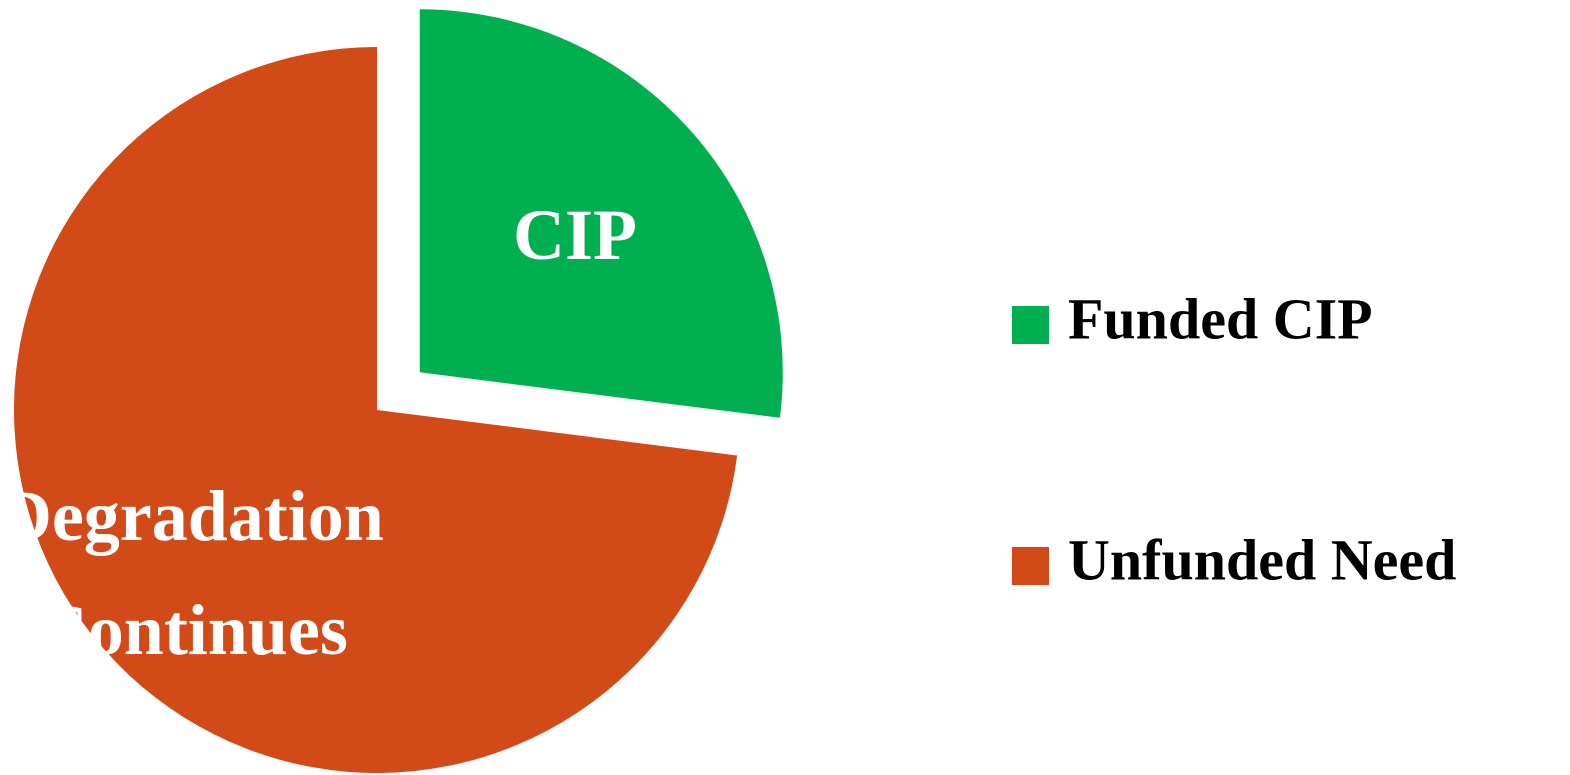  I want to click on slice-label: CIP, so click(574, 235).